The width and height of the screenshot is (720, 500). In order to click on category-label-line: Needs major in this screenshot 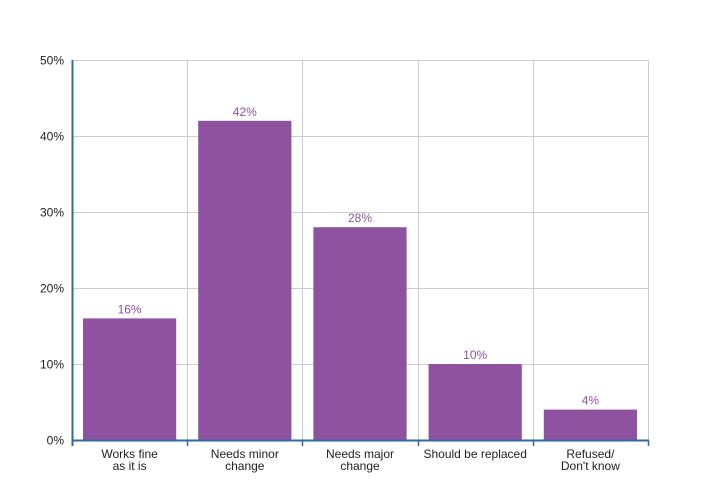, I will do `click(360, 454)`.